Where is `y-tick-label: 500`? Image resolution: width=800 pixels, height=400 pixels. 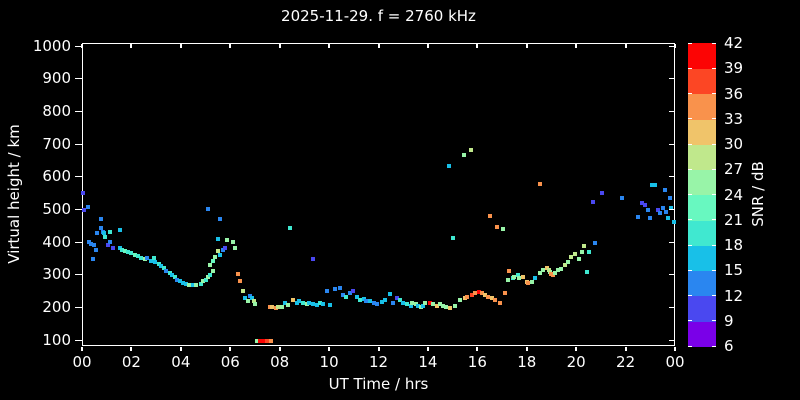
y-tick-label: 500 is located at coordinates (56, 208).